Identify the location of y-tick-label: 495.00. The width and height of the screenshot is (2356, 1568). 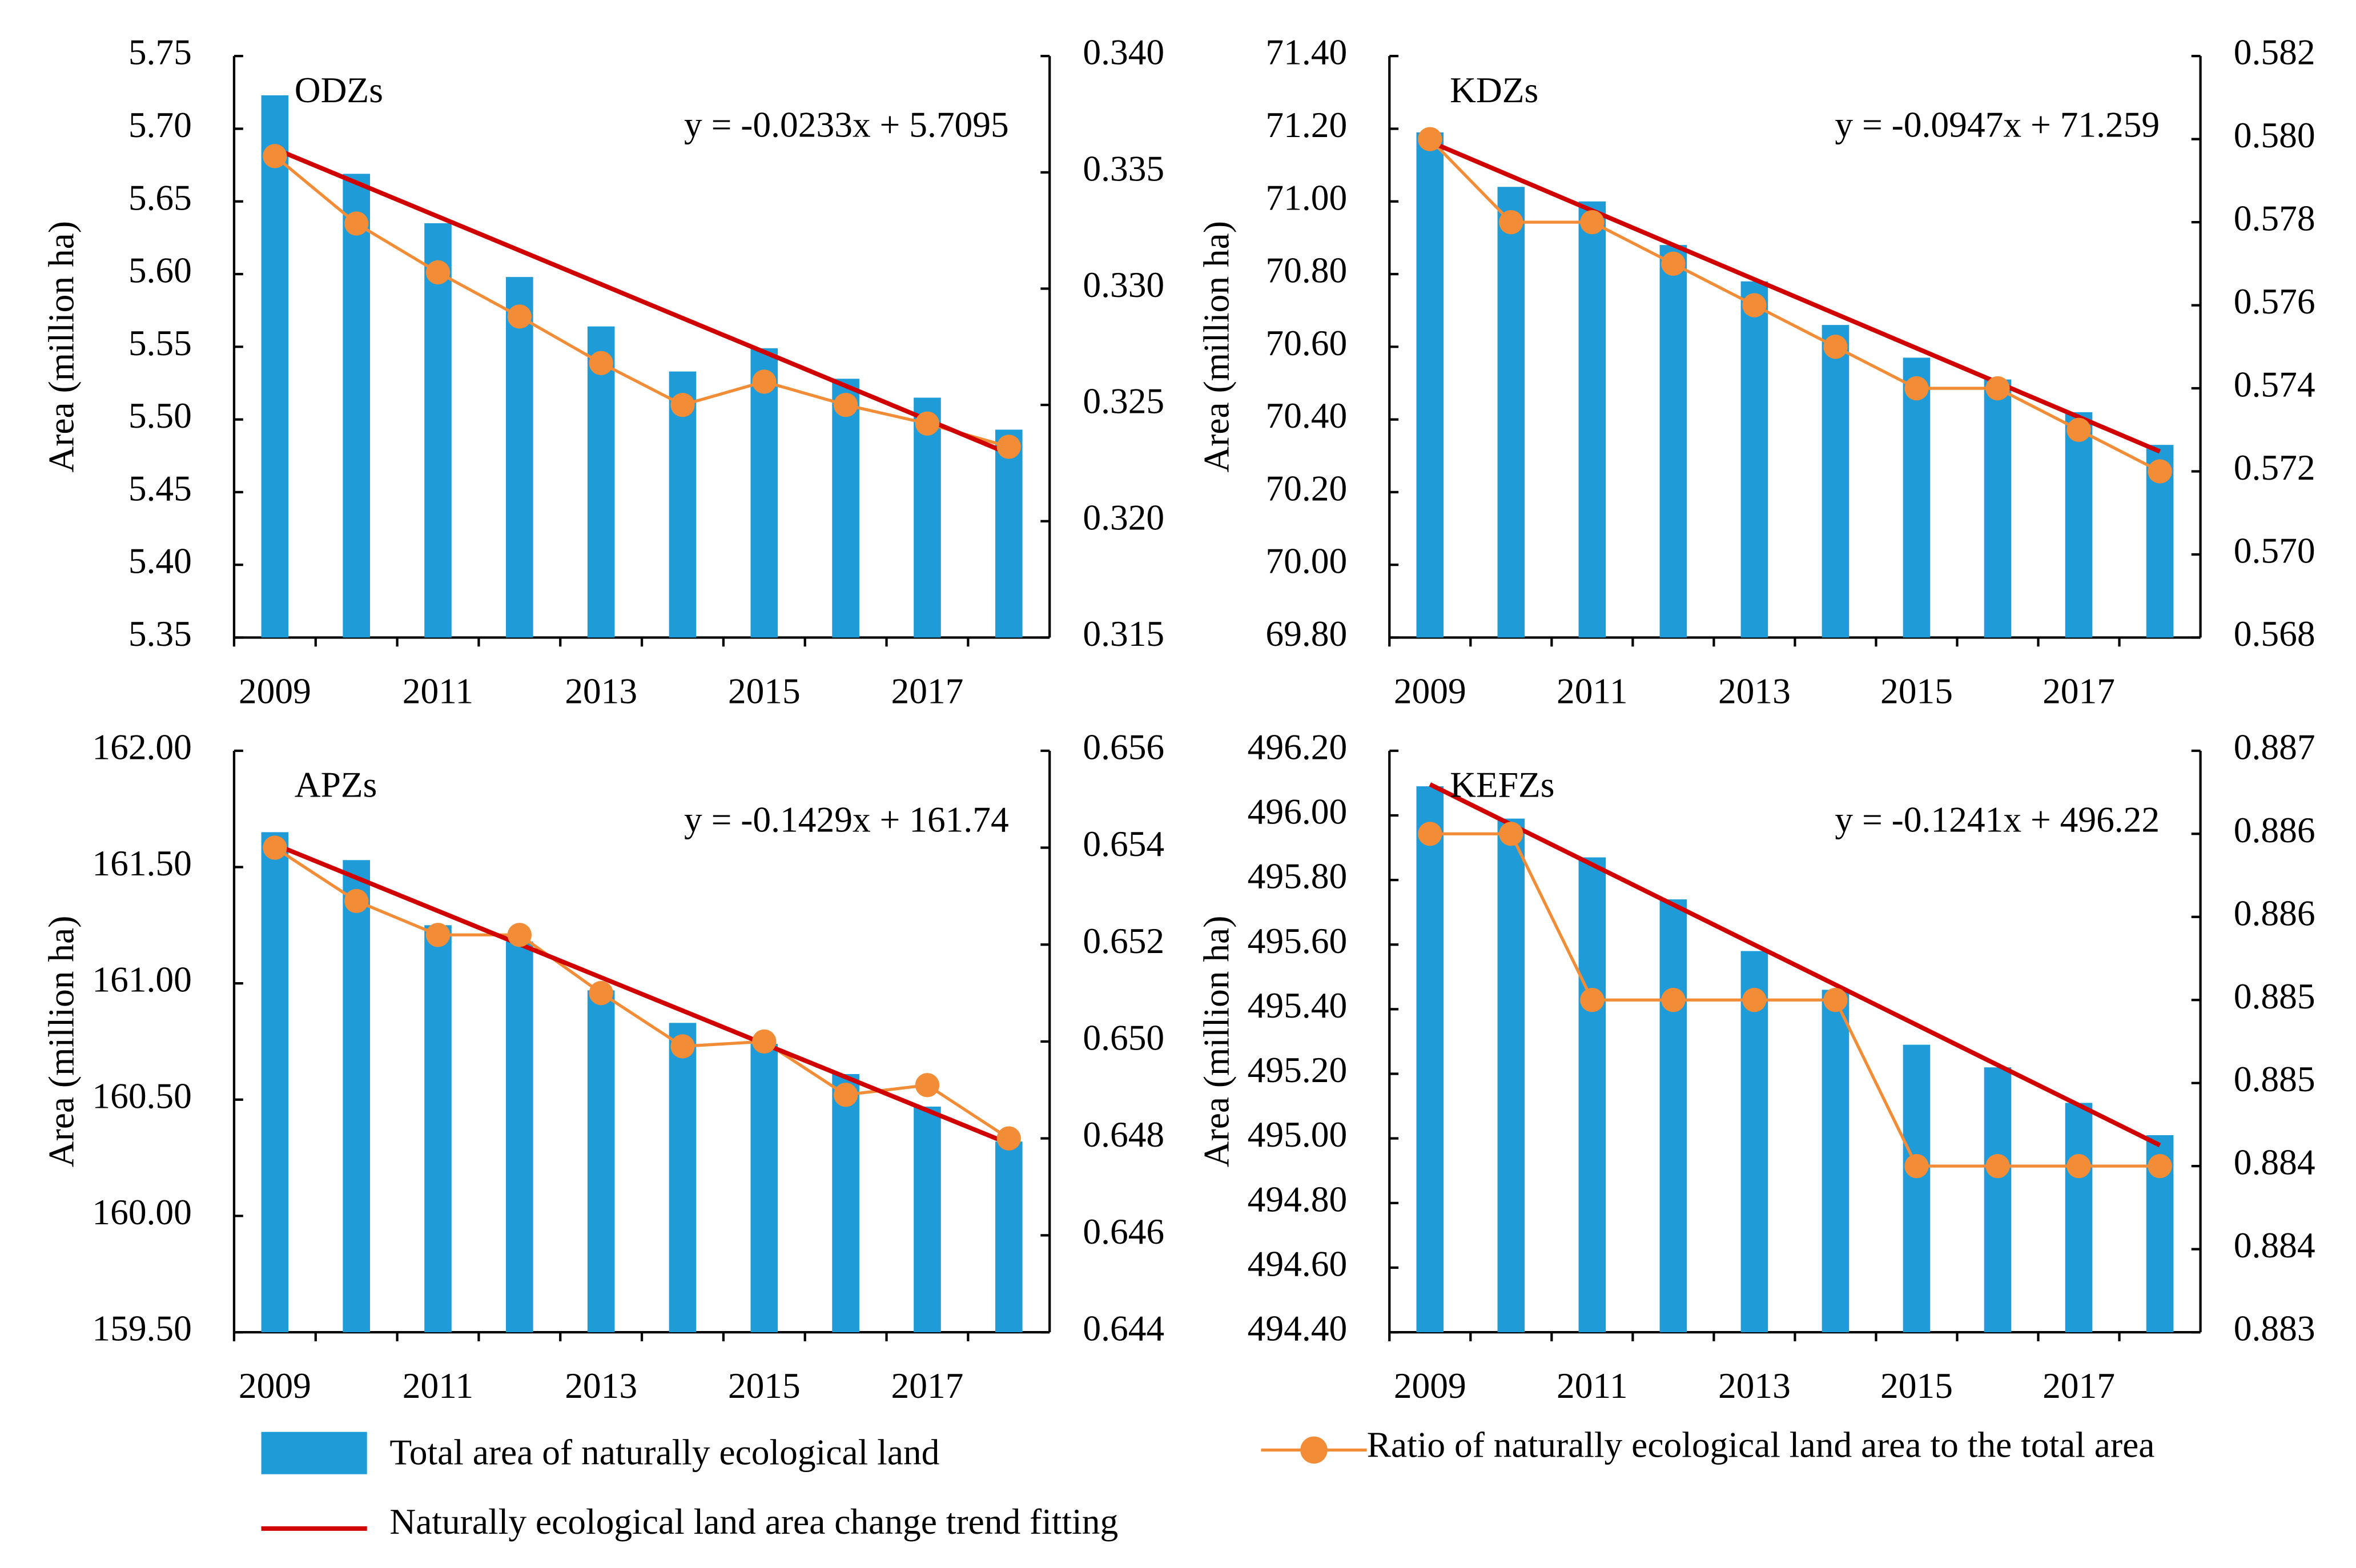
(1298, 1134).